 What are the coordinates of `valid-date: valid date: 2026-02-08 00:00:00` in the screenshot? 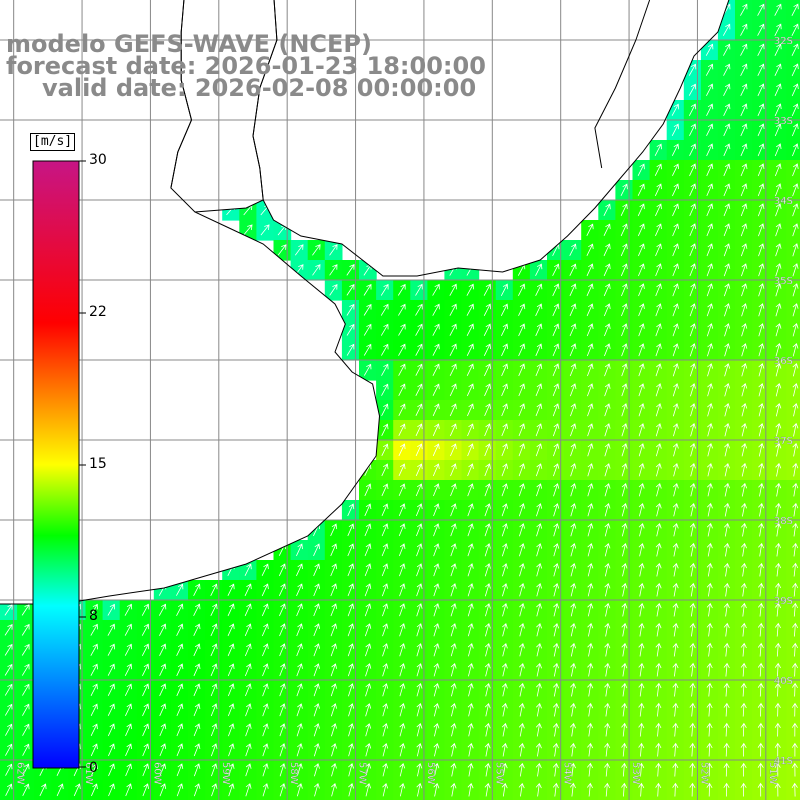 It's located at (259, 88).